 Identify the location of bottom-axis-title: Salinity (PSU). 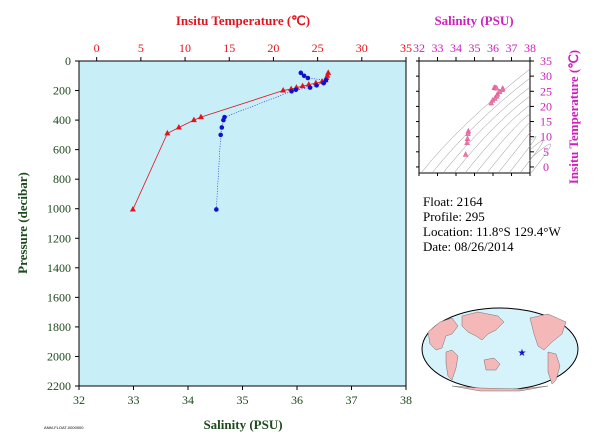
(242, 424).